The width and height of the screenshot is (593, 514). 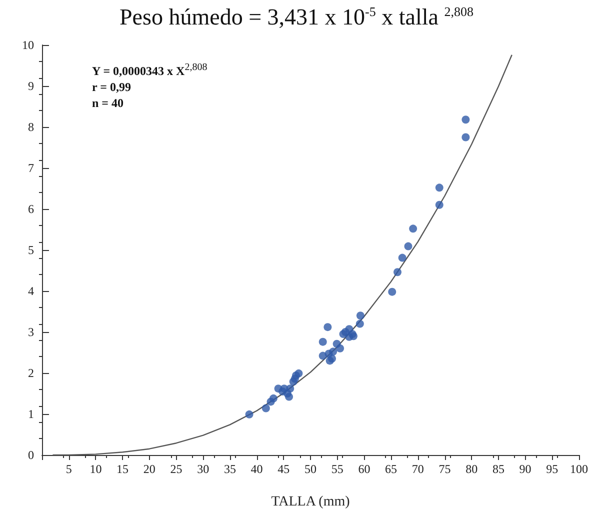 What do you see at coordinates (122, 469) in the screenshot?
I see `x-tick-label: 15` at bounding box center [122, 469].